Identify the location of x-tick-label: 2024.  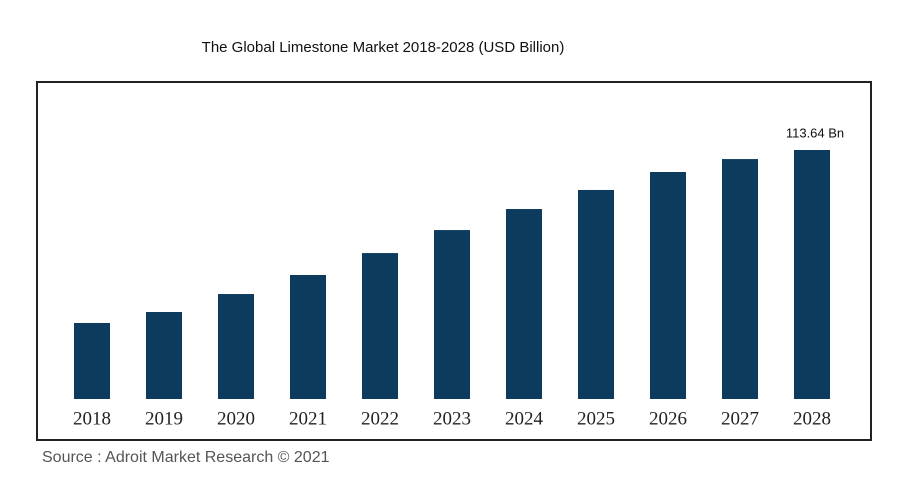
(524, 418).